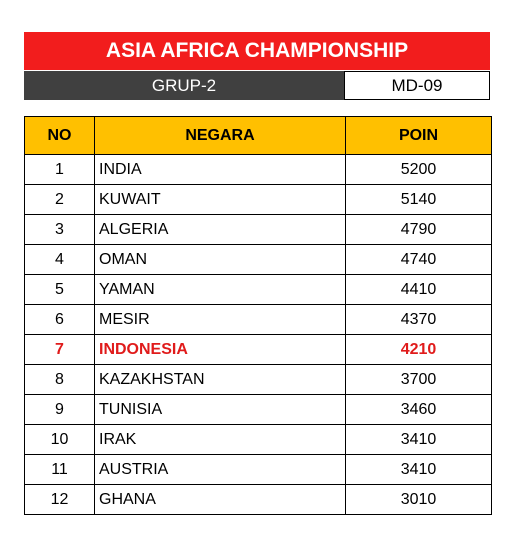 The image size is (515, 541). I want to click on table-row: 4 OMAN 4740, so click(258, 259).